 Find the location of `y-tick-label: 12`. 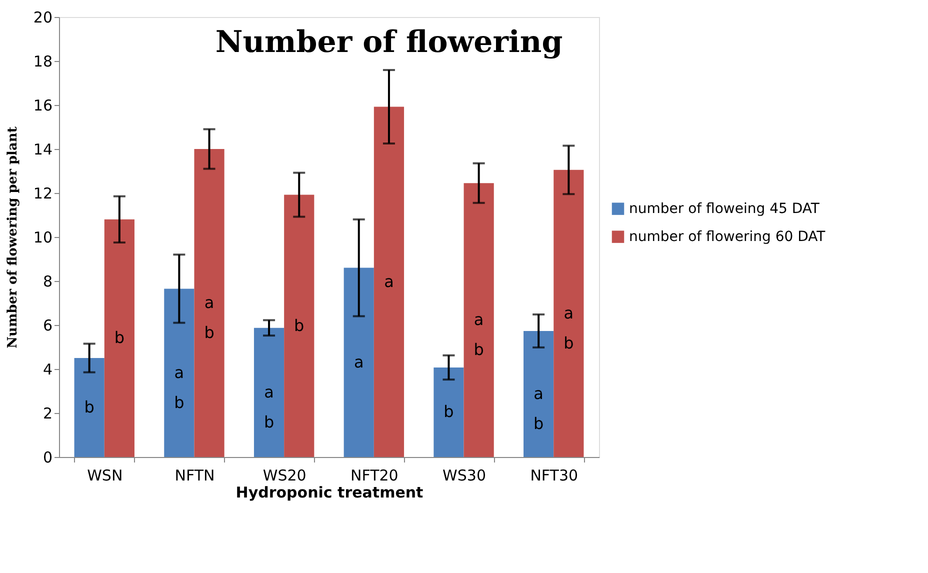

y-tick-label: 12 is located at coordinates (42, 193).